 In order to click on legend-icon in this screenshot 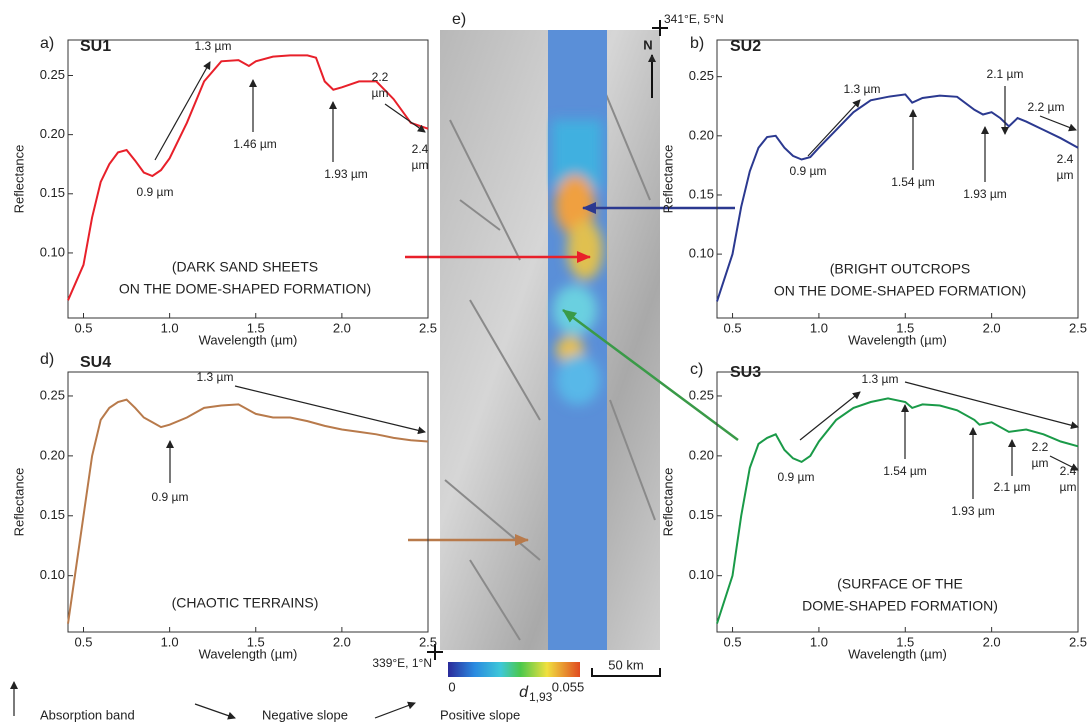, I will do `click(395, 710)`.